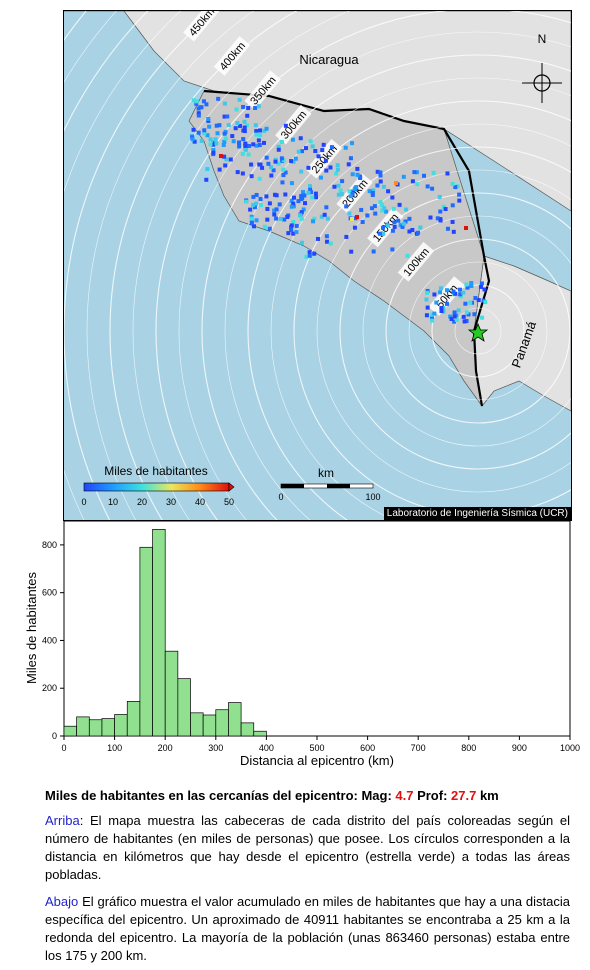 The width and height of the screenshot is (590, 970). What do you see at coordinates (53, 640) in the screenshot?
I see `y-axis-ticks: 0 200 400 600 800` at bounding box center [53, 640].